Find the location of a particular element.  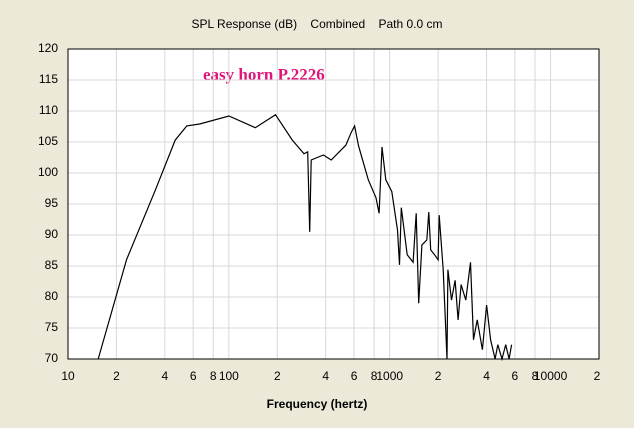

y-tick-label: 80 is located at coordinates (52, 296).